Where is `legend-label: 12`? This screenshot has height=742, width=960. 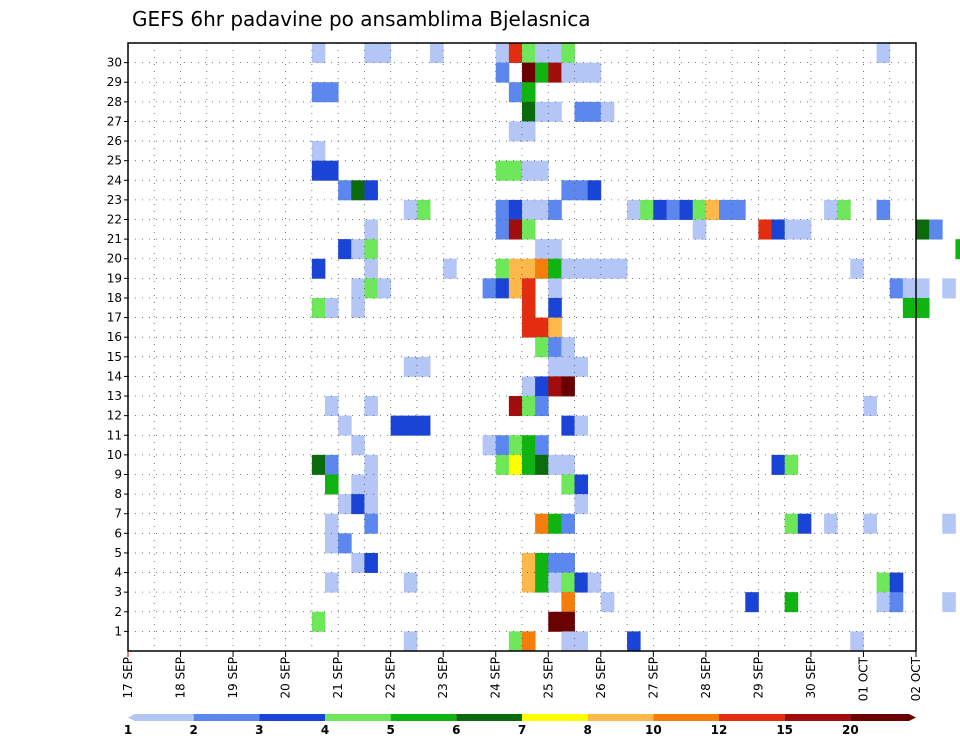 legend-label: 12 is located at coordinates (719, 730).